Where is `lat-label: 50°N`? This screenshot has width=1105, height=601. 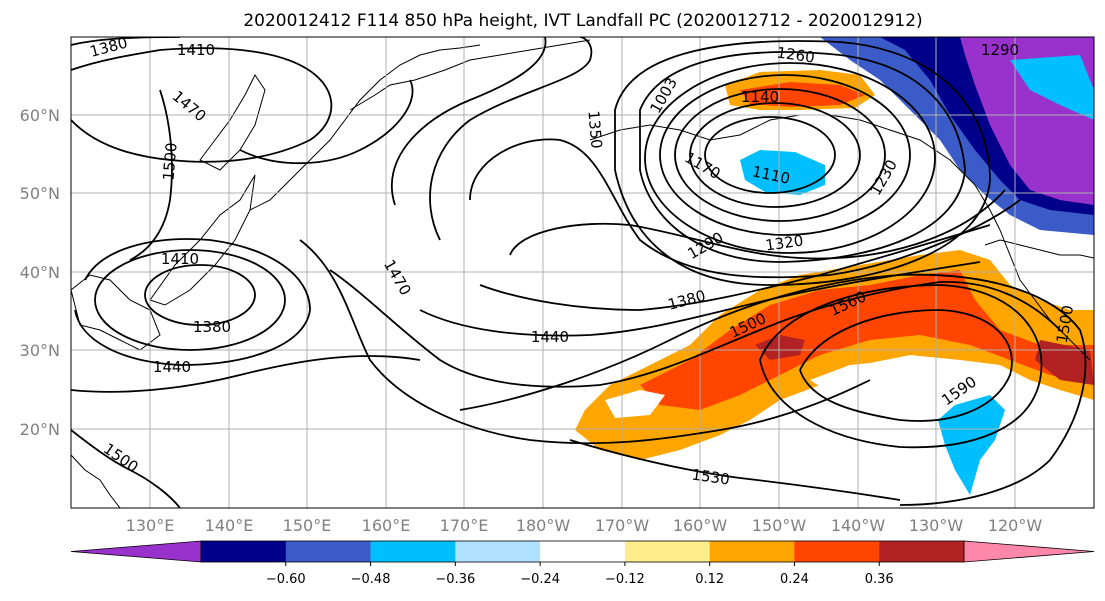 lat-label: 50°N is located at coordinates (40, 193).